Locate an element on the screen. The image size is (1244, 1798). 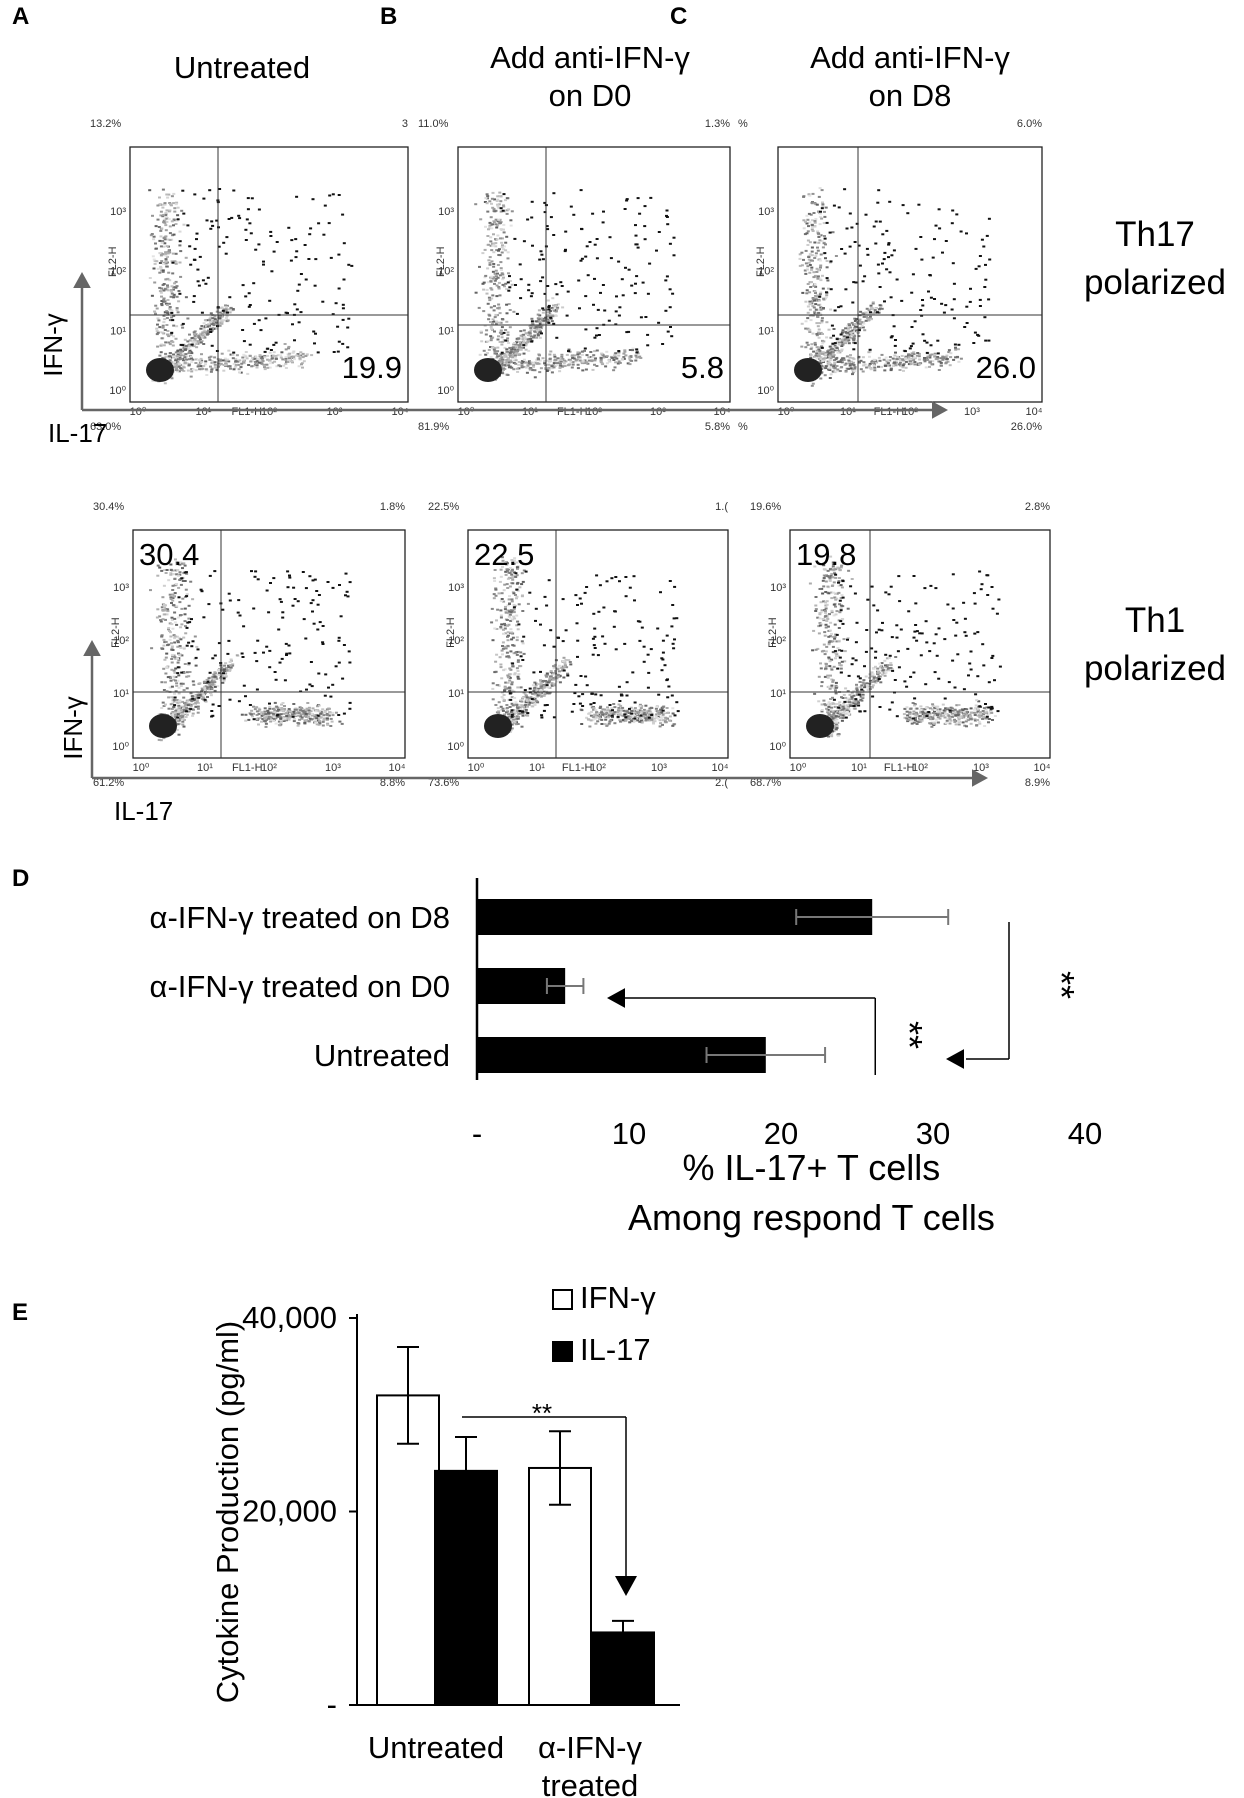
row-title-1: polarized is located at coordinates (1155, 282).